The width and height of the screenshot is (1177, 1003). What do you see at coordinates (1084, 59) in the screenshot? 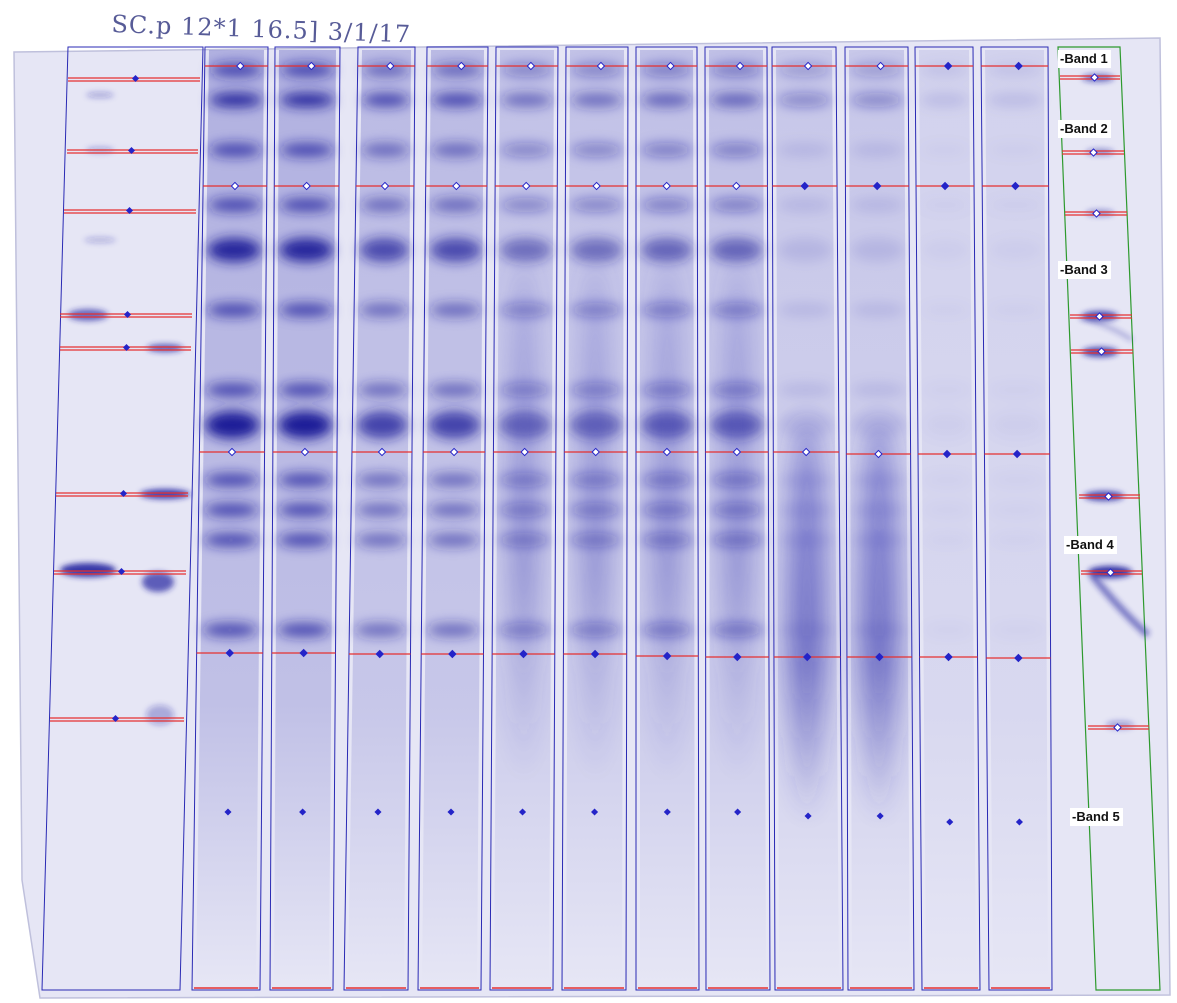
I see `band-label-1: -Band 1` at bounding box center [1084, 59].